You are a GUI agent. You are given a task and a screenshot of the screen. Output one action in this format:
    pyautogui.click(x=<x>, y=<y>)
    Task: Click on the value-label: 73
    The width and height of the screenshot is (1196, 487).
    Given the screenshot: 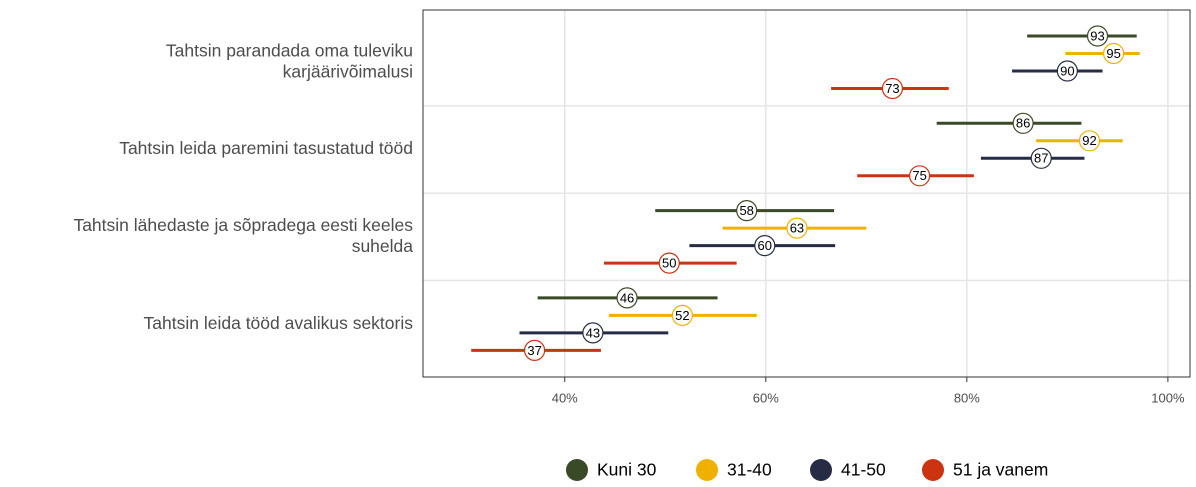 What is the action you would take?
    pyautogui.click(x=892, y=88)
    